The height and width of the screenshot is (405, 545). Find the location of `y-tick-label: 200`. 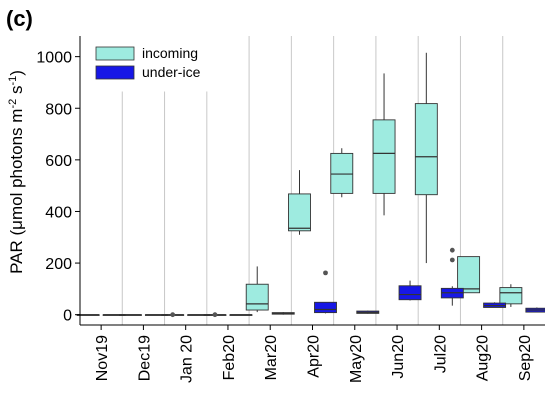

y-tick-label: 200 is located at coordinates (58, 264).